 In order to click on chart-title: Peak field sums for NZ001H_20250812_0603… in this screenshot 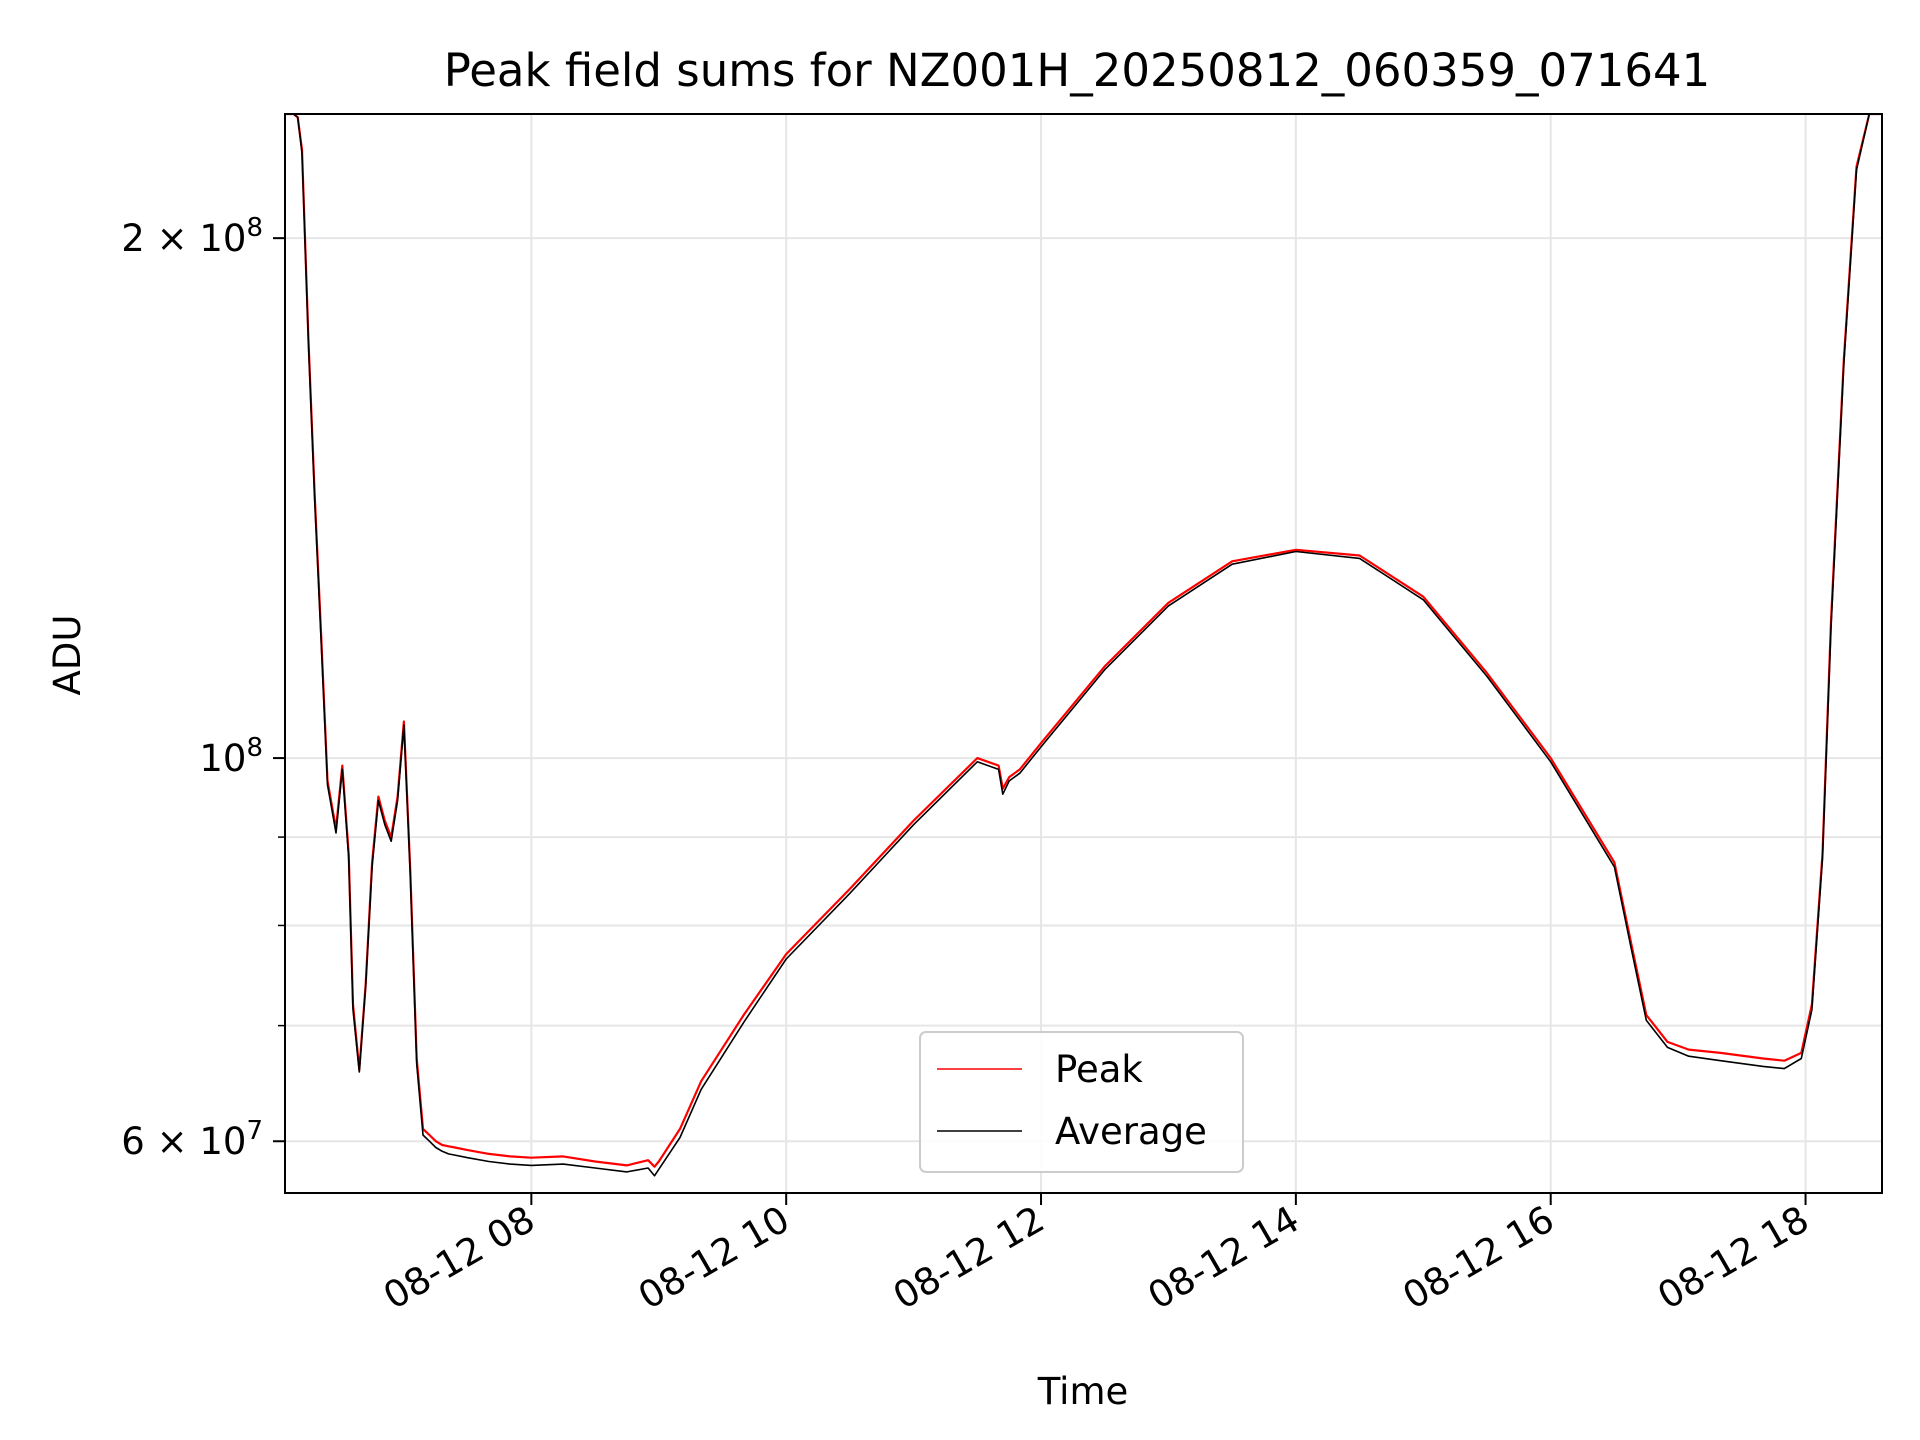, I will do `click(1077, 70)`.